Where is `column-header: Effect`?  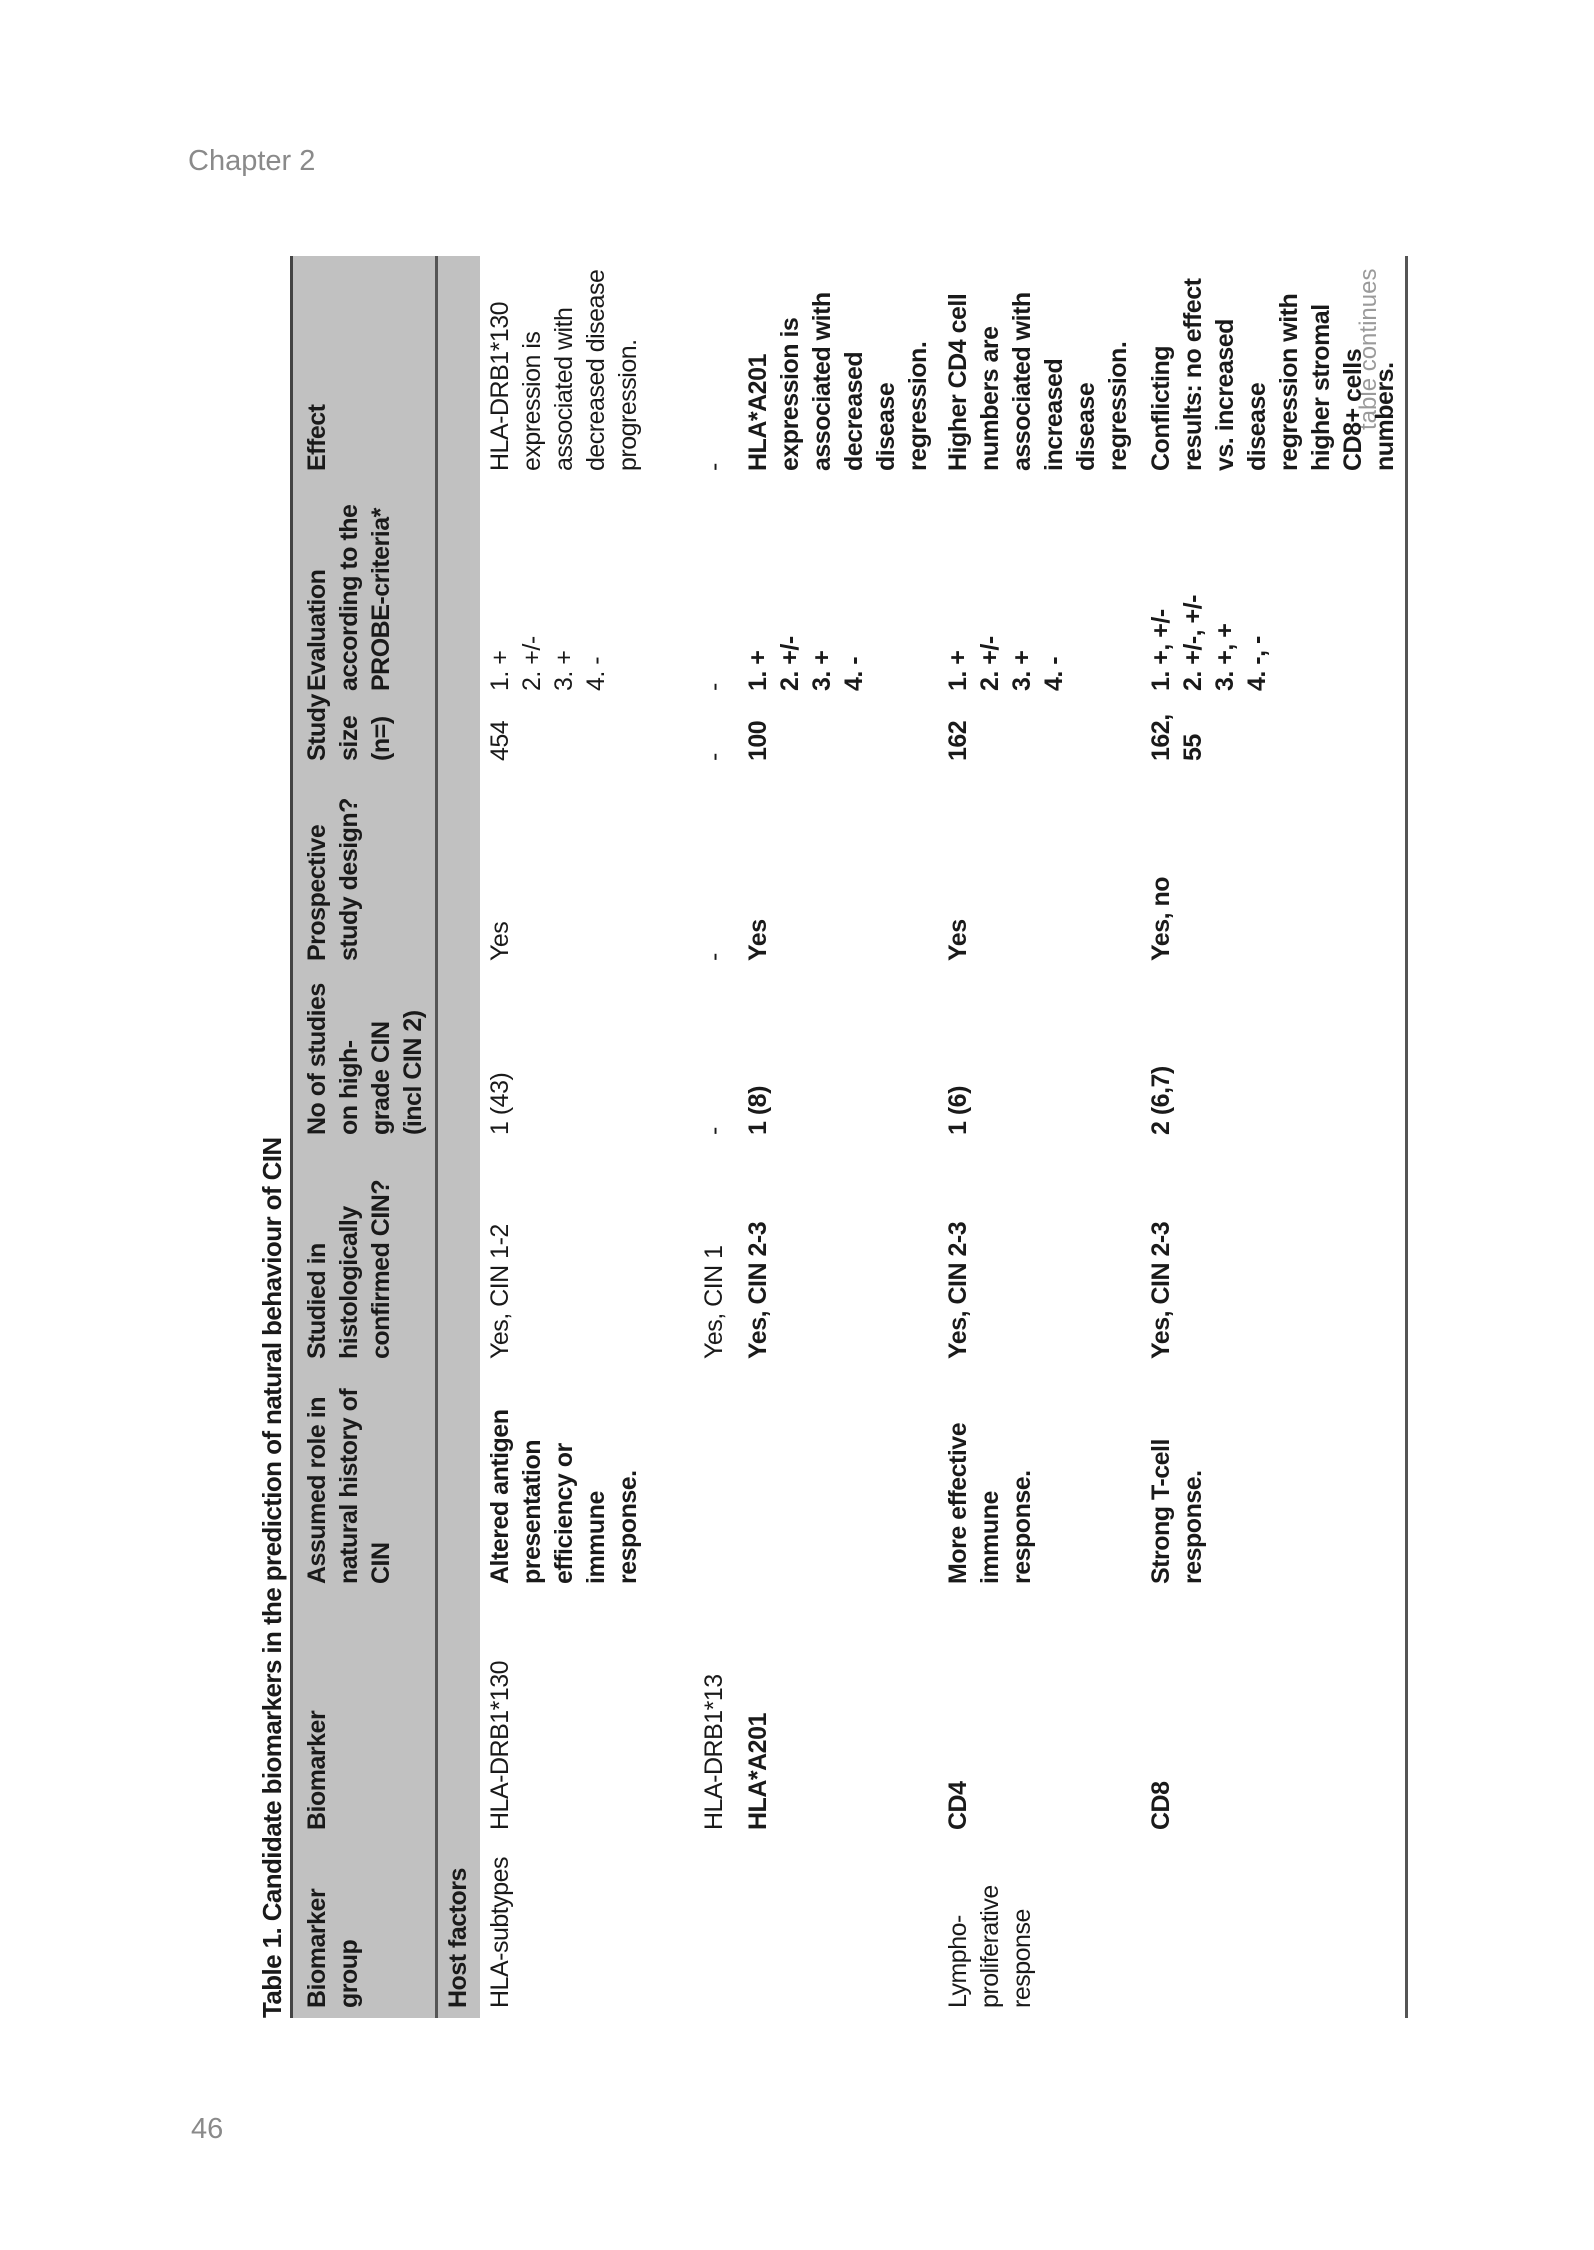 column-header: Effect is located at coordinates (364, 368).